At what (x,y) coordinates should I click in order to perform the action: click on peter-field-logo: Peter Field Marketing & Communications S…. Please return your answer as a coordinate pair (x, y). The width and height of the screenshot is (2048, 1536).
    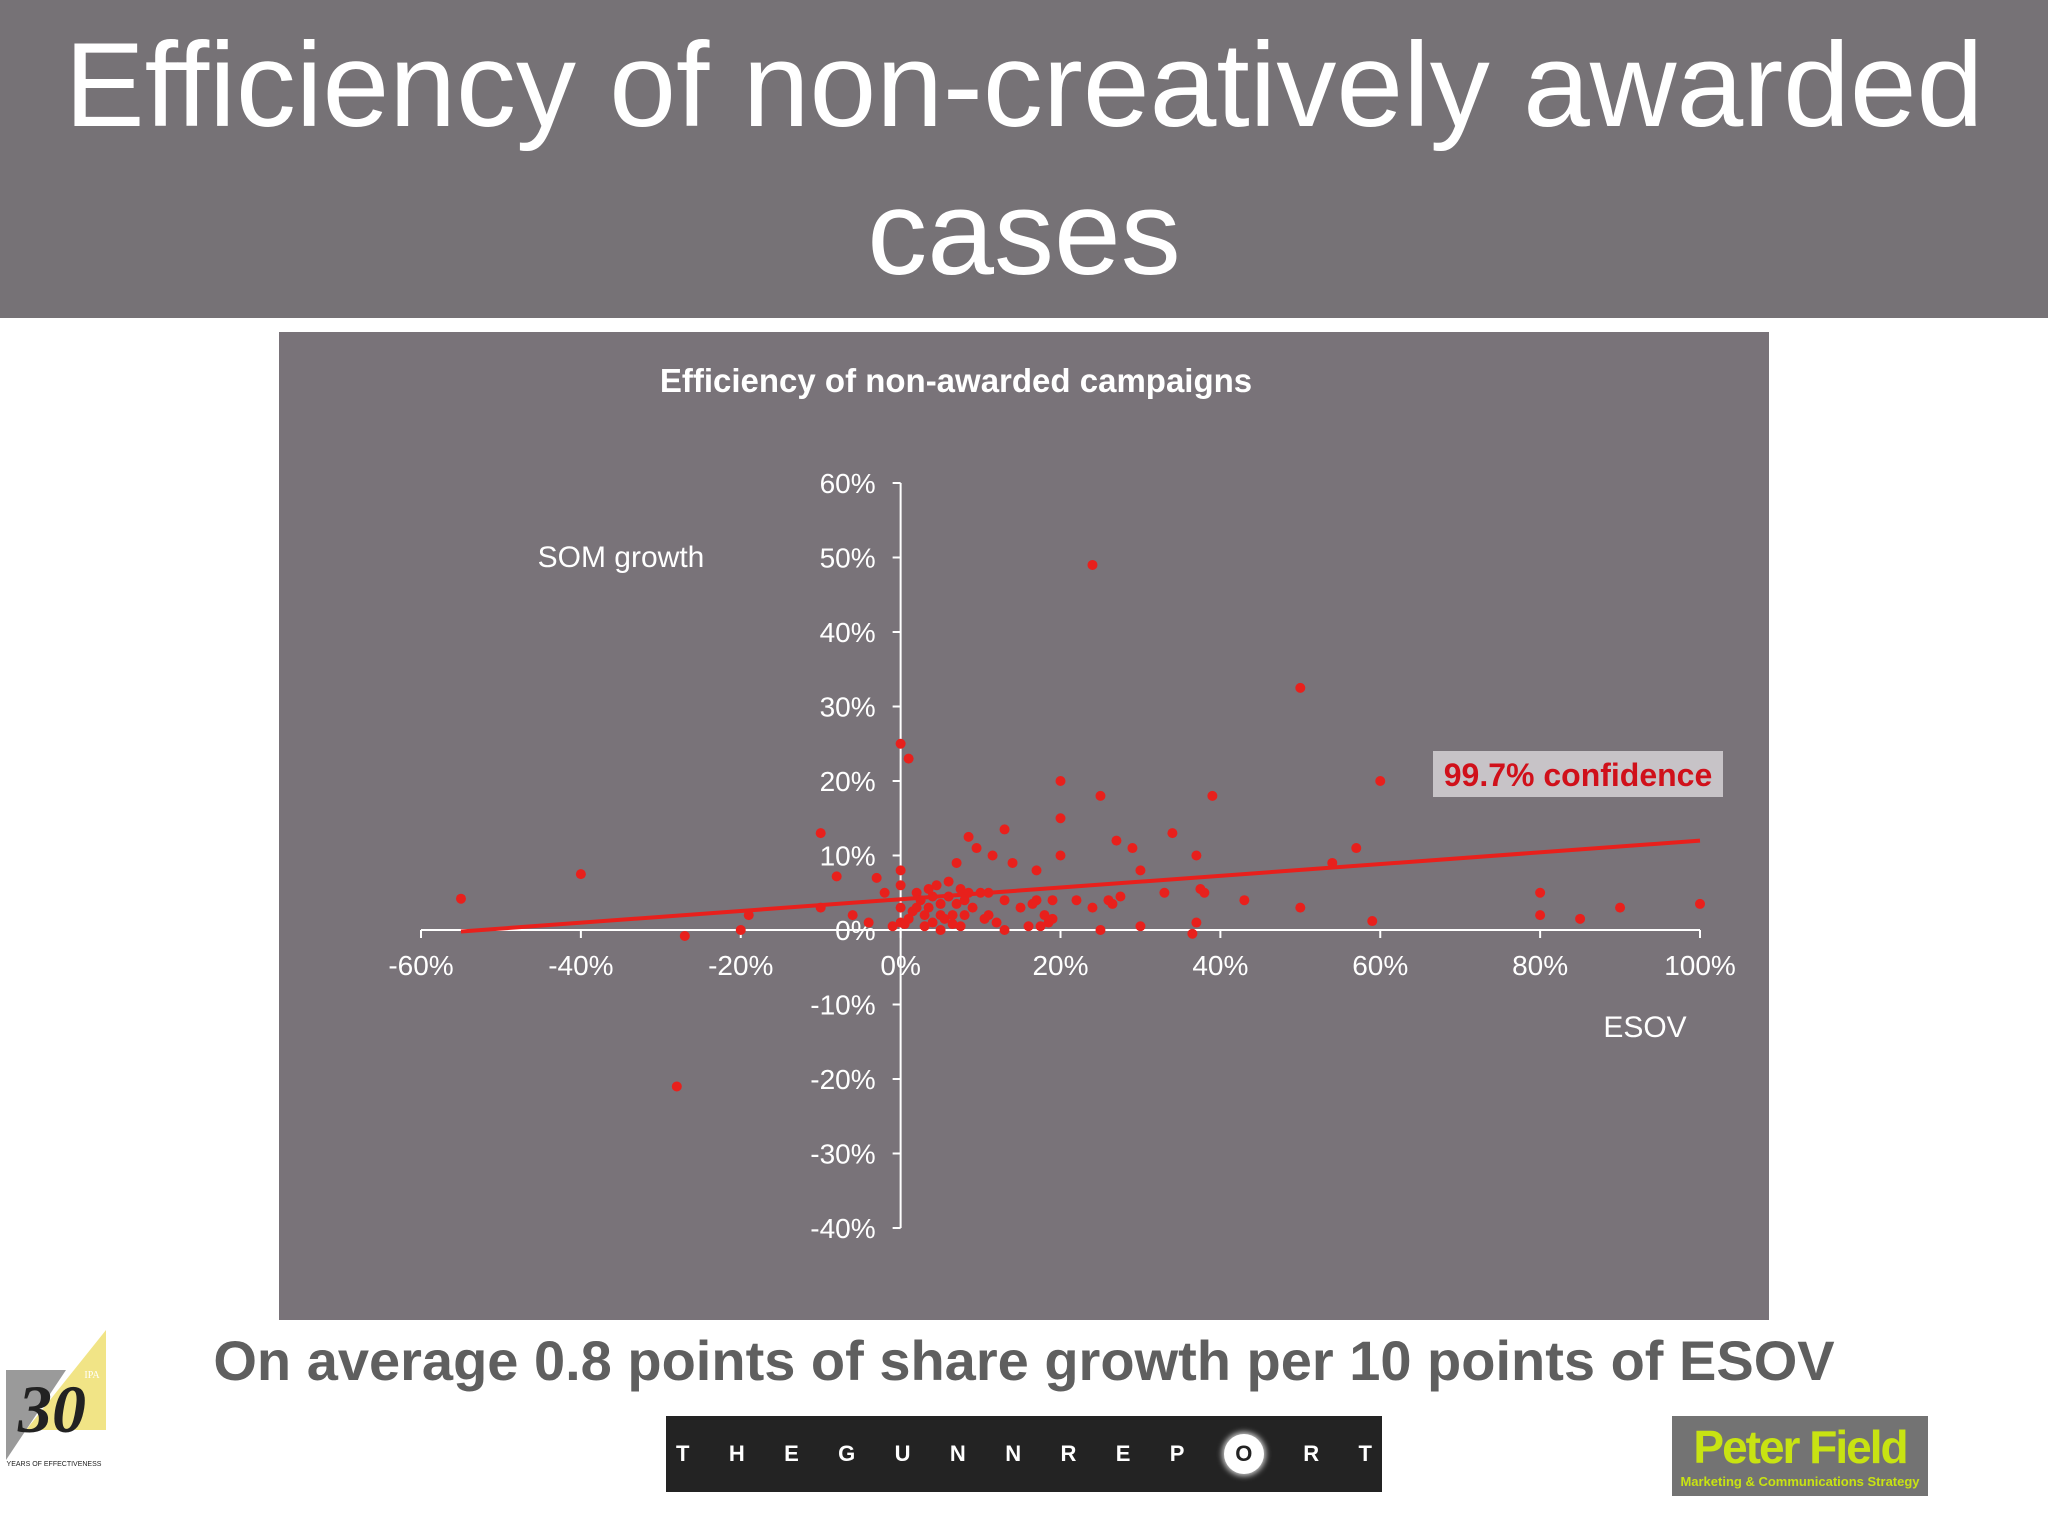
    Looking at the image, I should click on (1800, 1456).